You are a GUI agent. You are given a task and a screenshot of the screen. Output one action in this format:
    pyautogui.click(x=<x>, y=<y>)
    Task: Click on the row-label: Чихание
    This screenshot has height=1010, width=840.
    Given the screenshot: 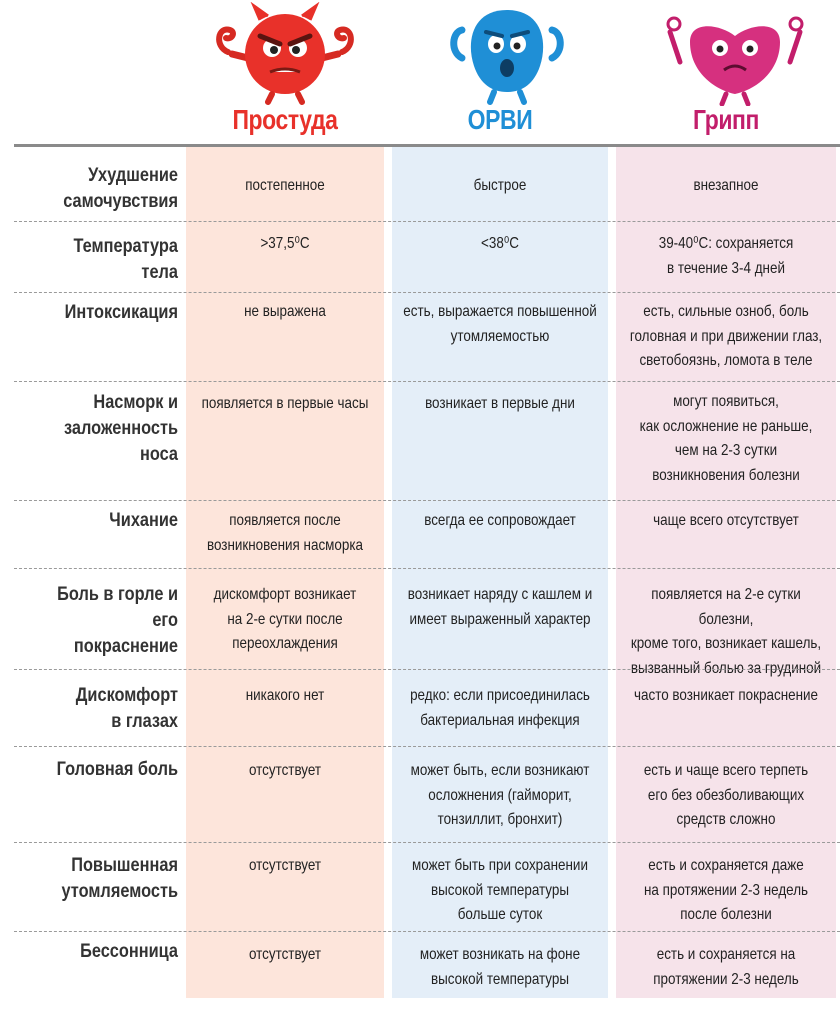 What is the action you would take?
    pyautogui.click(x=143, y=520)
    